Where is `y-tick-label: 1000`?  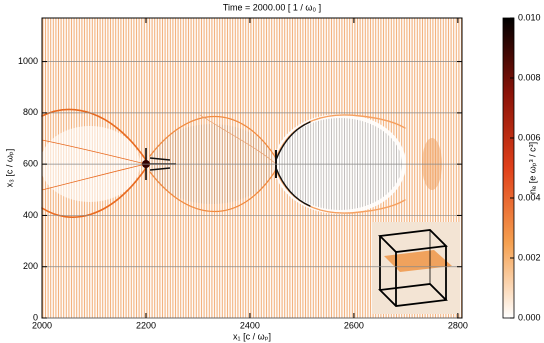 y-tick-label: 1000 is located at coordinates (28, 61).